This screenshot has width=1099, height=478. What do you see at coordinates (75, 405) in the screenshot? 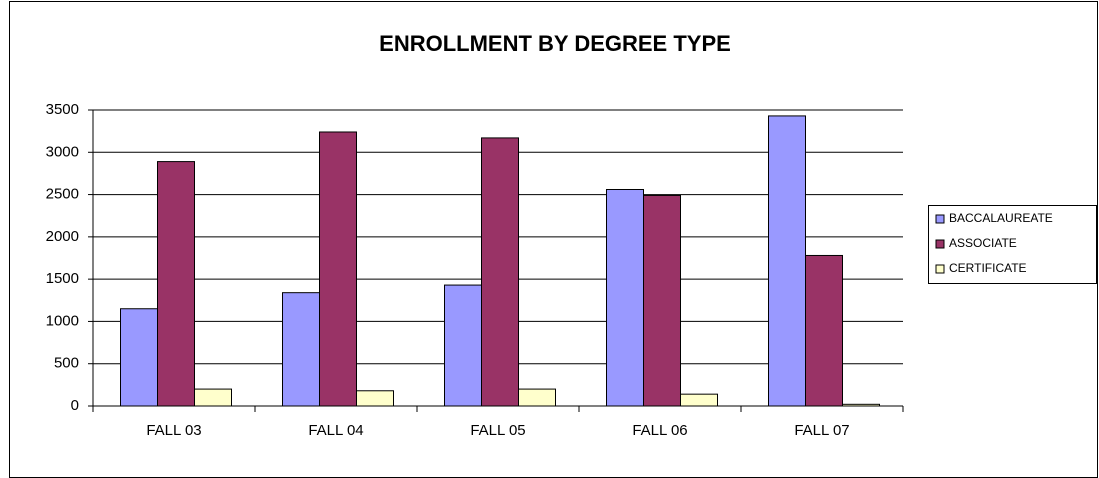
I see `y-tick-label: 0` at bounding box center [75, 405].